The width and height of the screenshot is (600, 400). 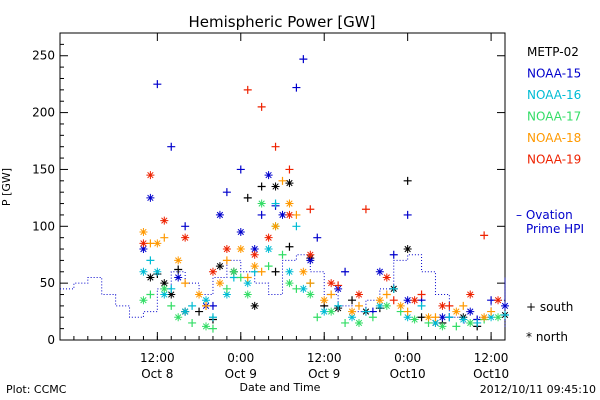 I want to click on x-tick-label-date: Oct 9, so click(x=324, y=374).